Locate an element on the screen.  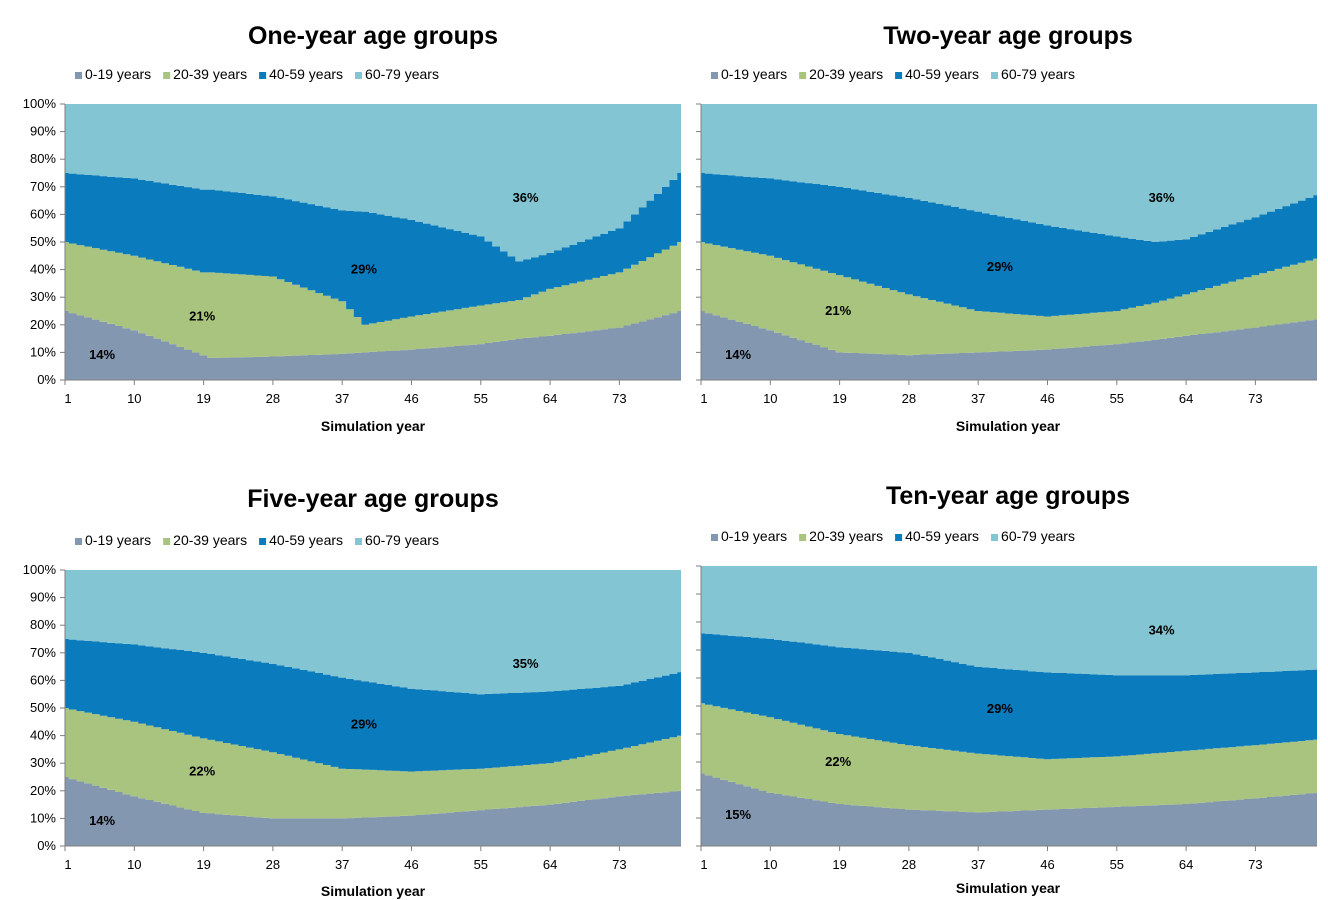
percentage-annotation: 15% is located at coordinates (738, 814).